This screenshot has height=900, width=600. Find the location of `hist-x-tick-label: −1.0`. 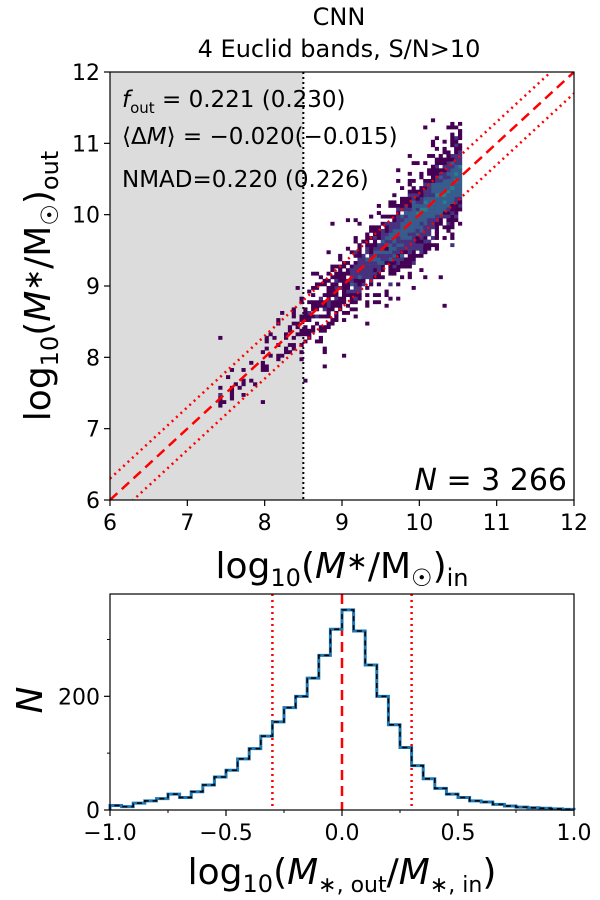

hist-x-tick-label: −1.0 is located at coordinates (109, 833).